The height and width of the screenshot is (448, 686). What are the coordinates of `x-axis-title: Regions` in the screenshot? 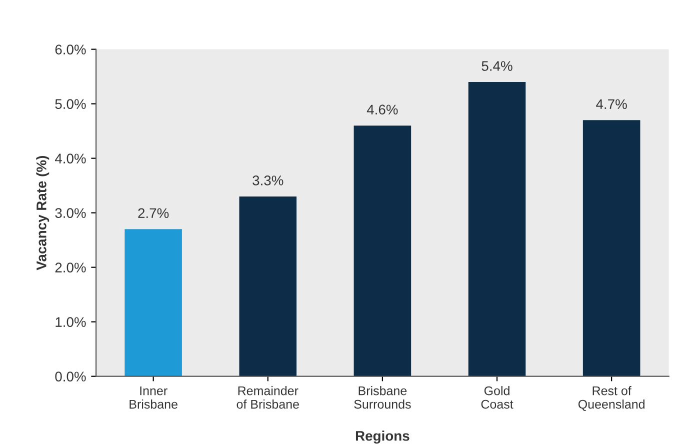 It's located at (383, 437).